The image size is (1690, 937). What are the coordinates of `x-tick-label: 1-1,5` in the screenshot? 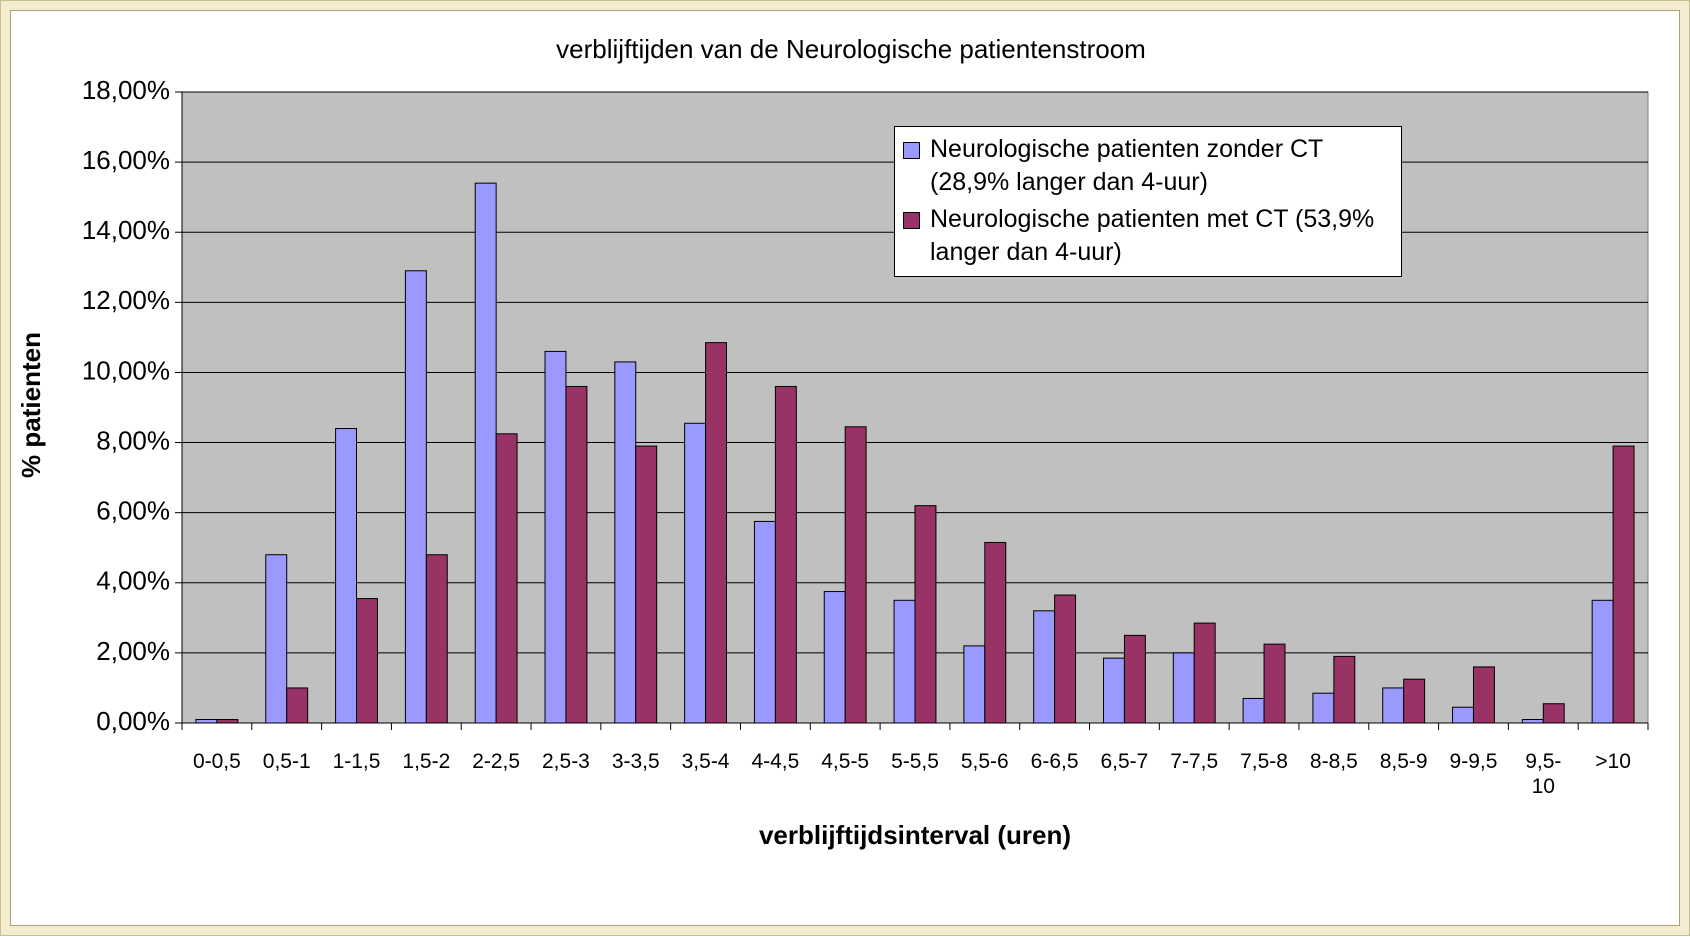 It's located at (356, 761).